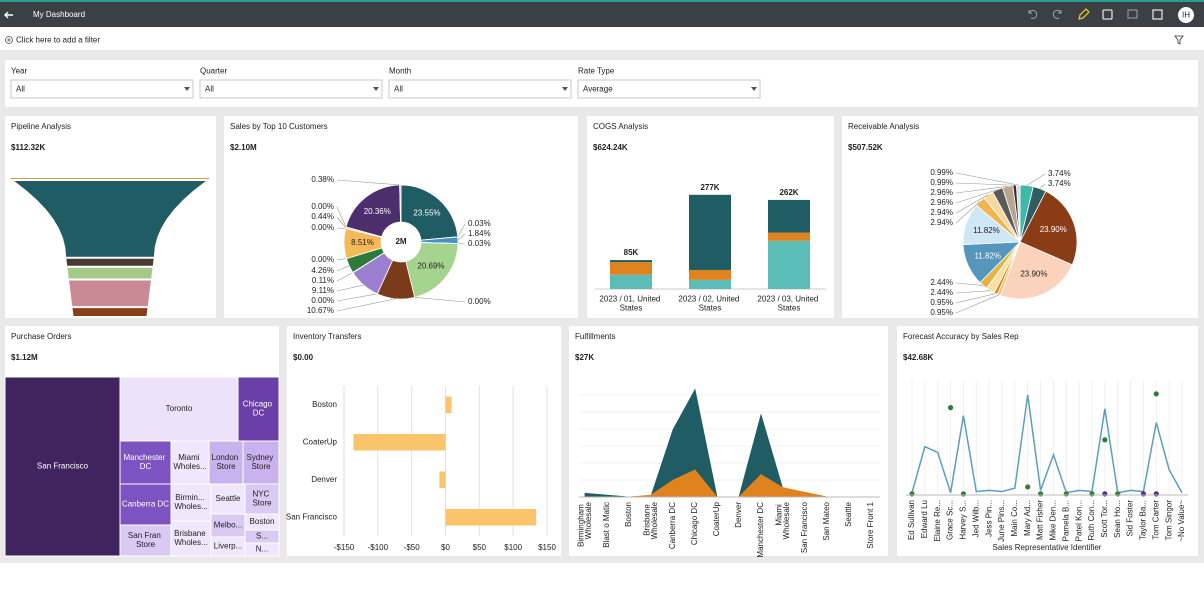 The width and height of the screenshot is (1204, 596). Describe the element at coordinates (710, 308) in the screenshot. I see `text-line: States` at that location.